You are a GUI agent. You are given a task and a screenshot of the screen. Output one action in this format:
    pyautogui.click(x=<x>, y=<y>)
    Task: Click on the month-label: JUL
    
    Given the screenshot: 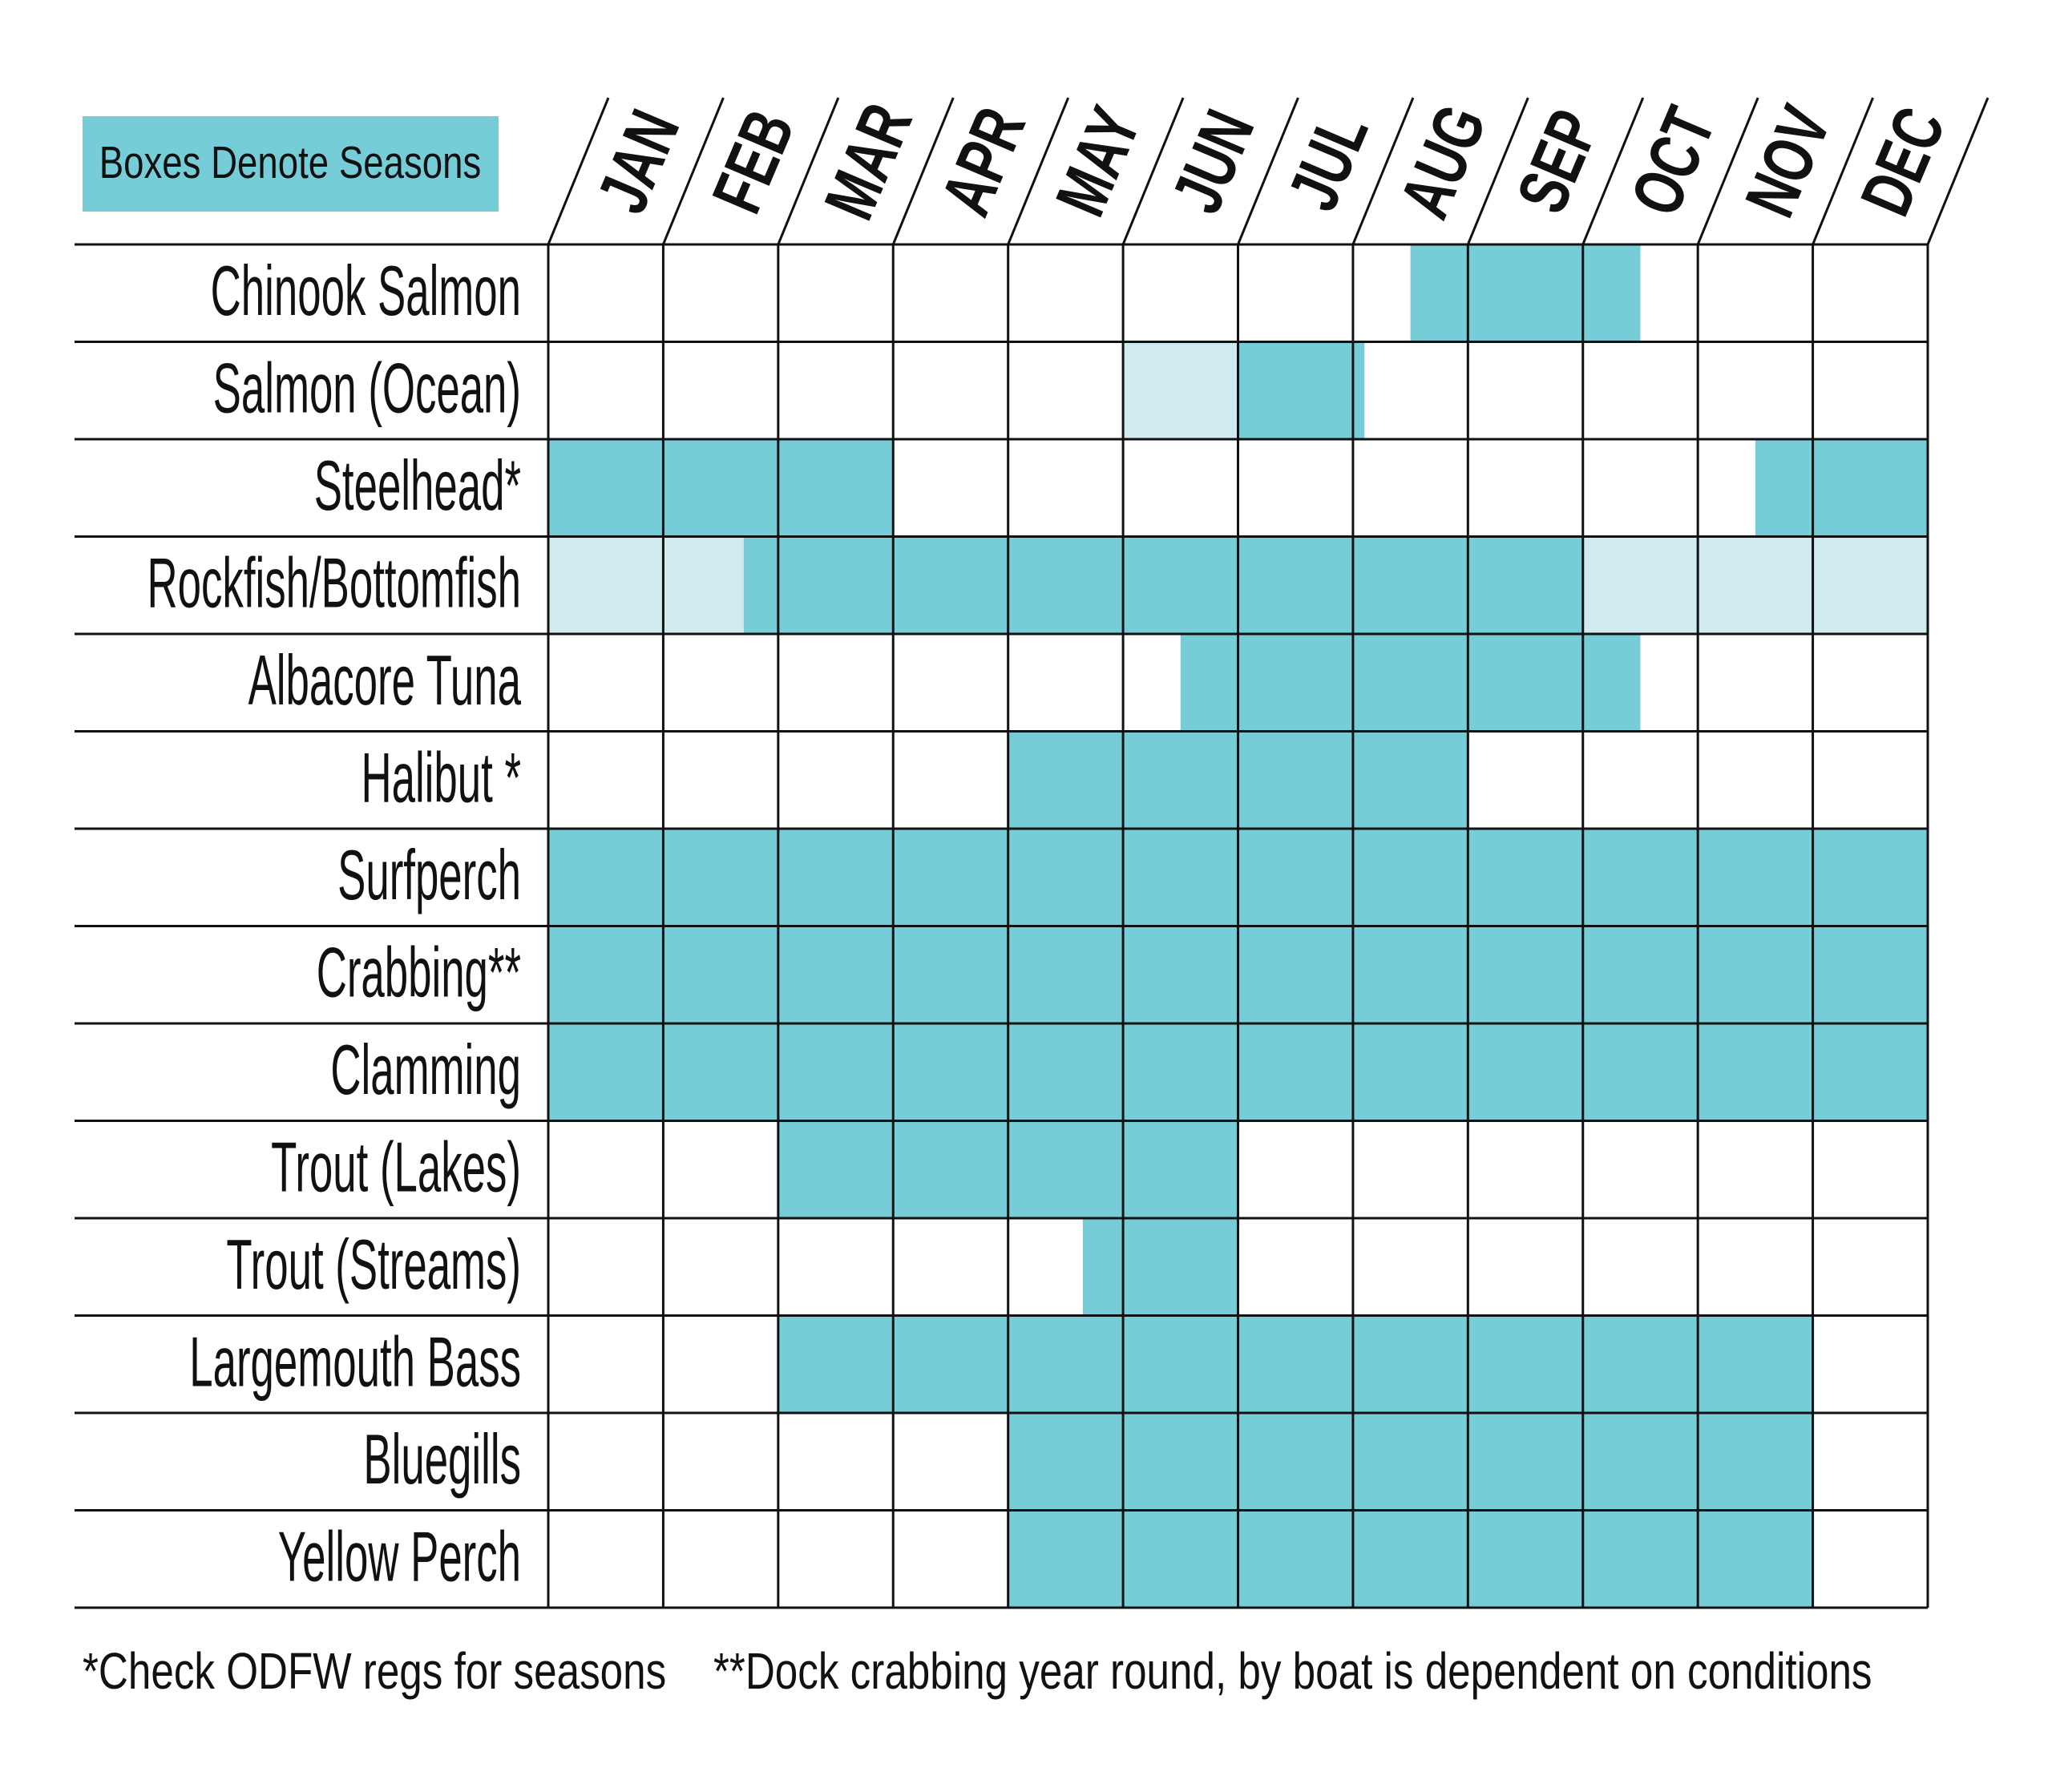 What is the action you would take?
    pyautogui.click(x=1328, y=162)
    